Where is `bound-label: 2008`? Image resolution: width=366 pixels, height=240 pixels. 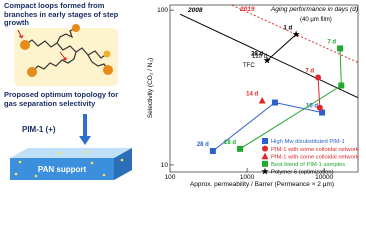
bound-label: 2008 is located at coordinates (195, 10).